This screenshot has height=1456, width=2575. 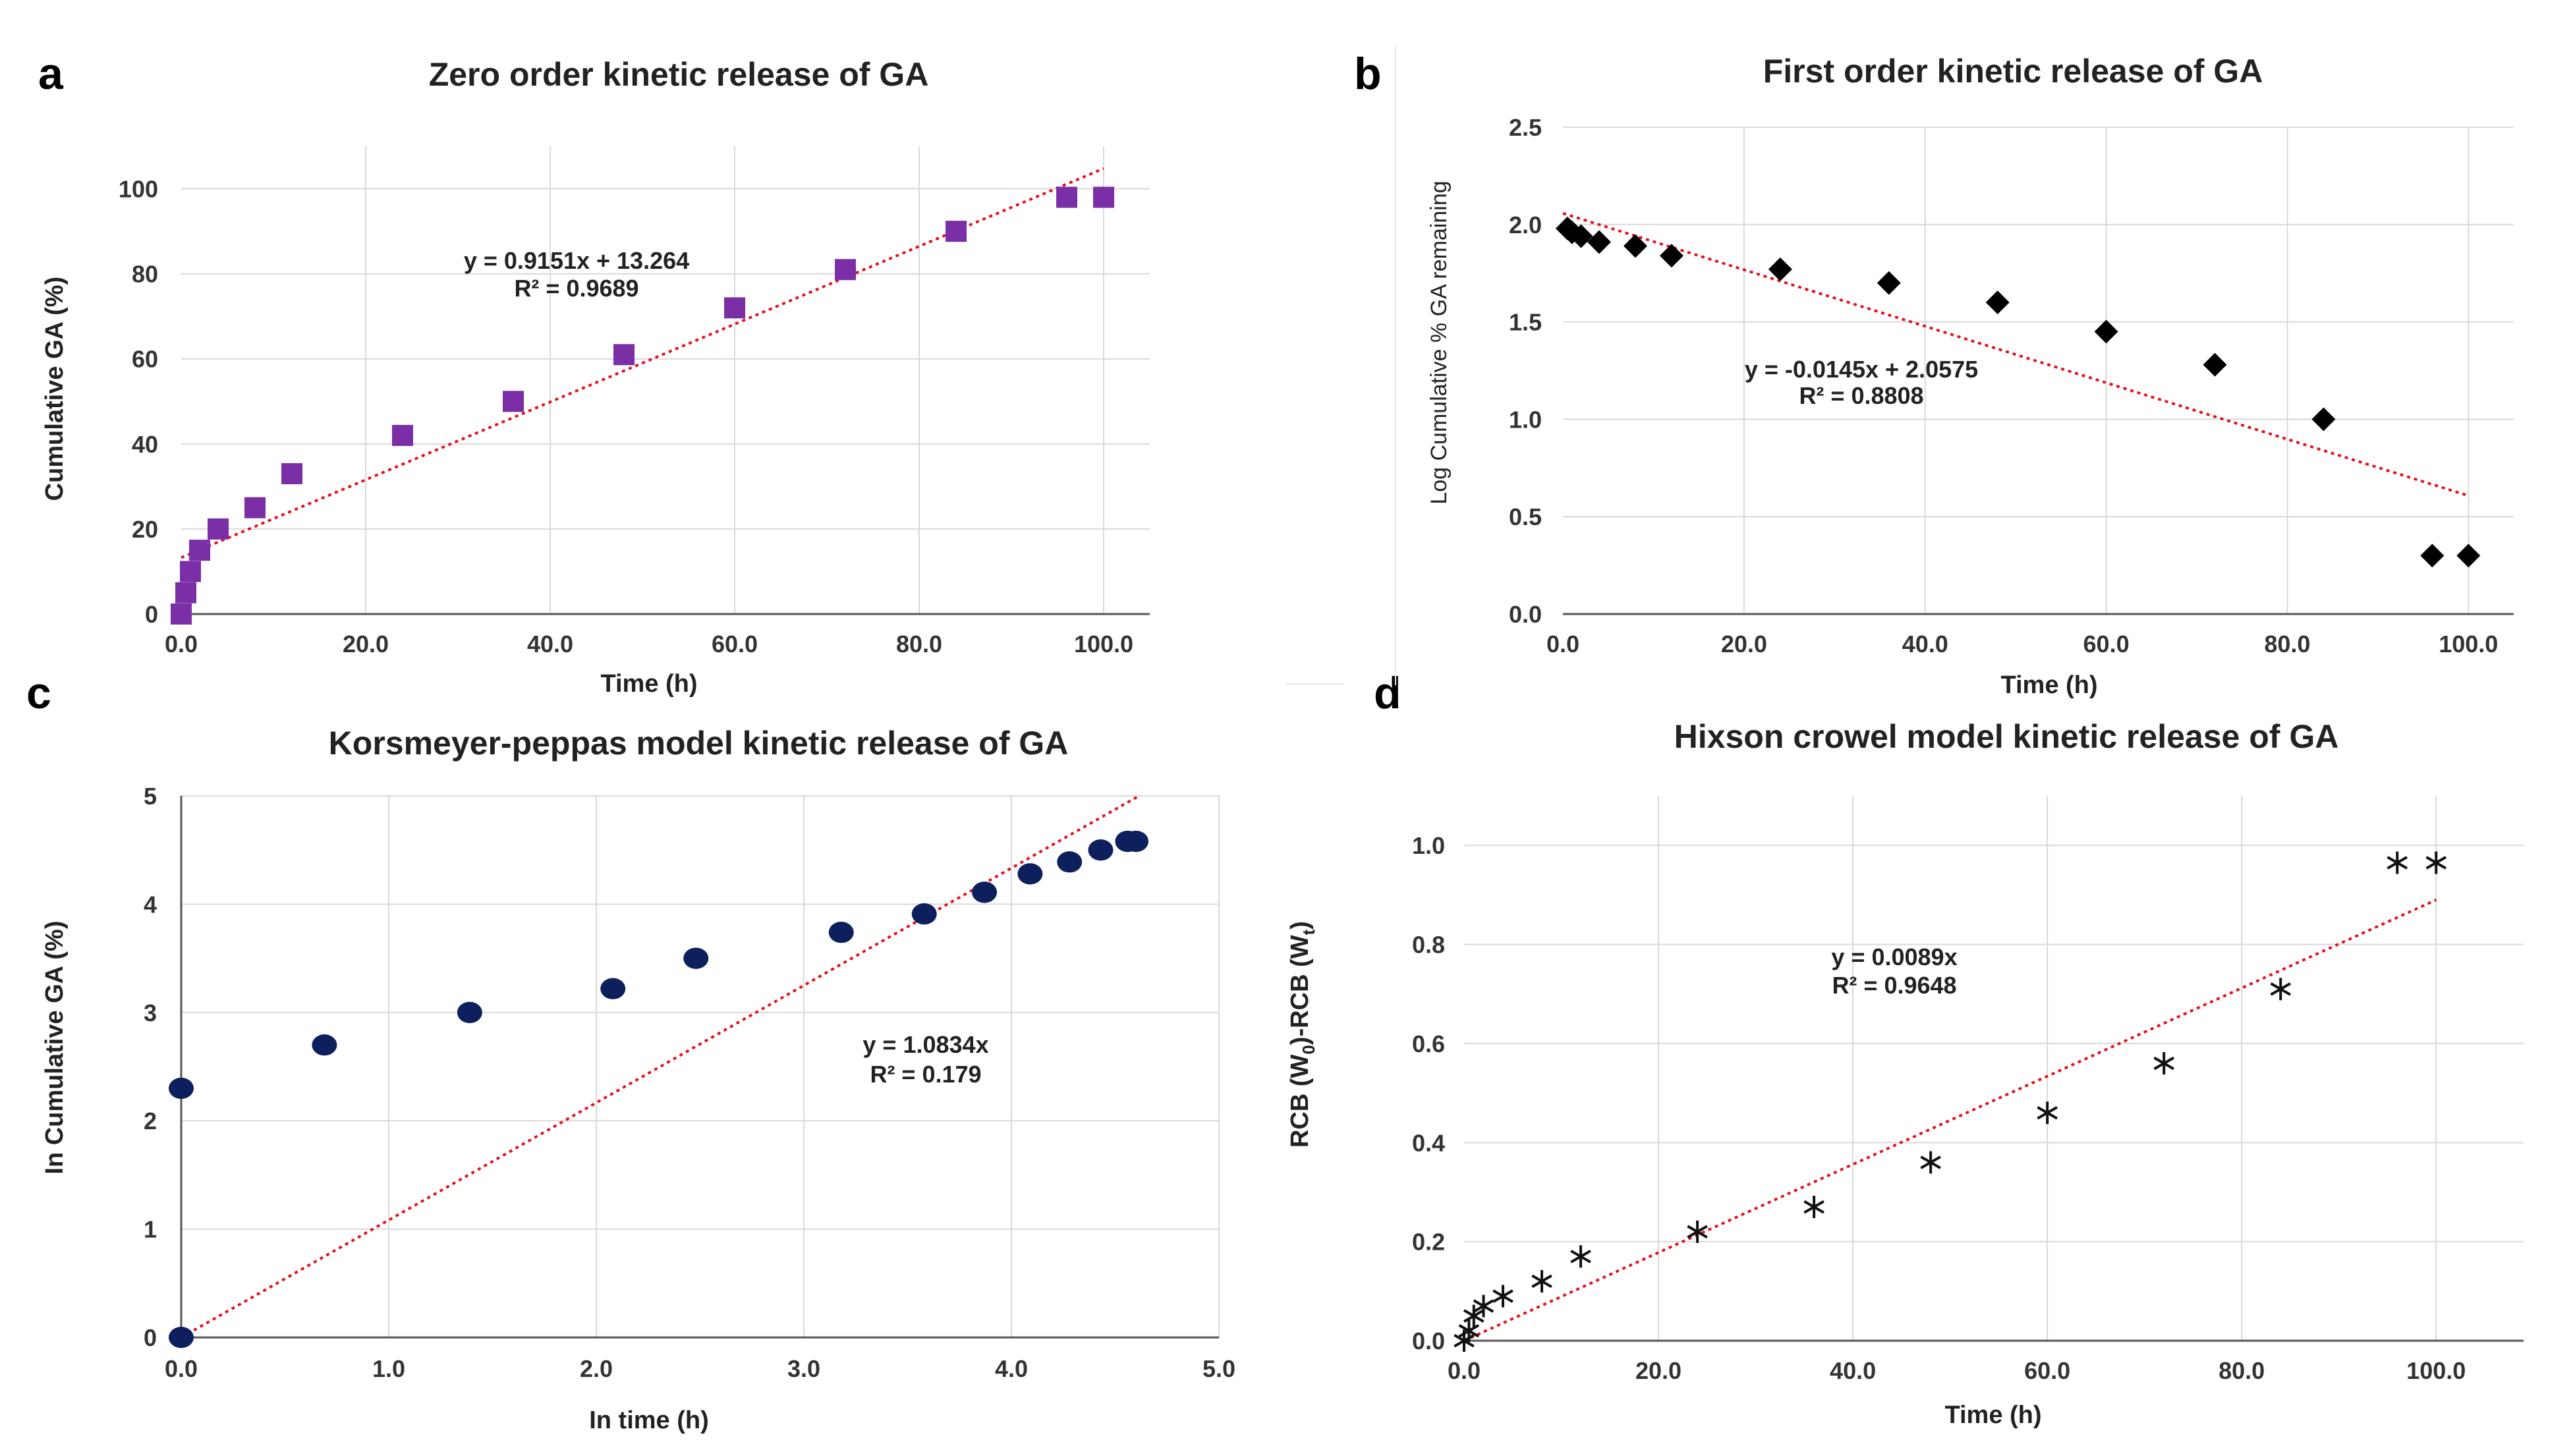 I want to click on trendline-r-squared: R² = 0.9648, so click(x=1894, y=985).